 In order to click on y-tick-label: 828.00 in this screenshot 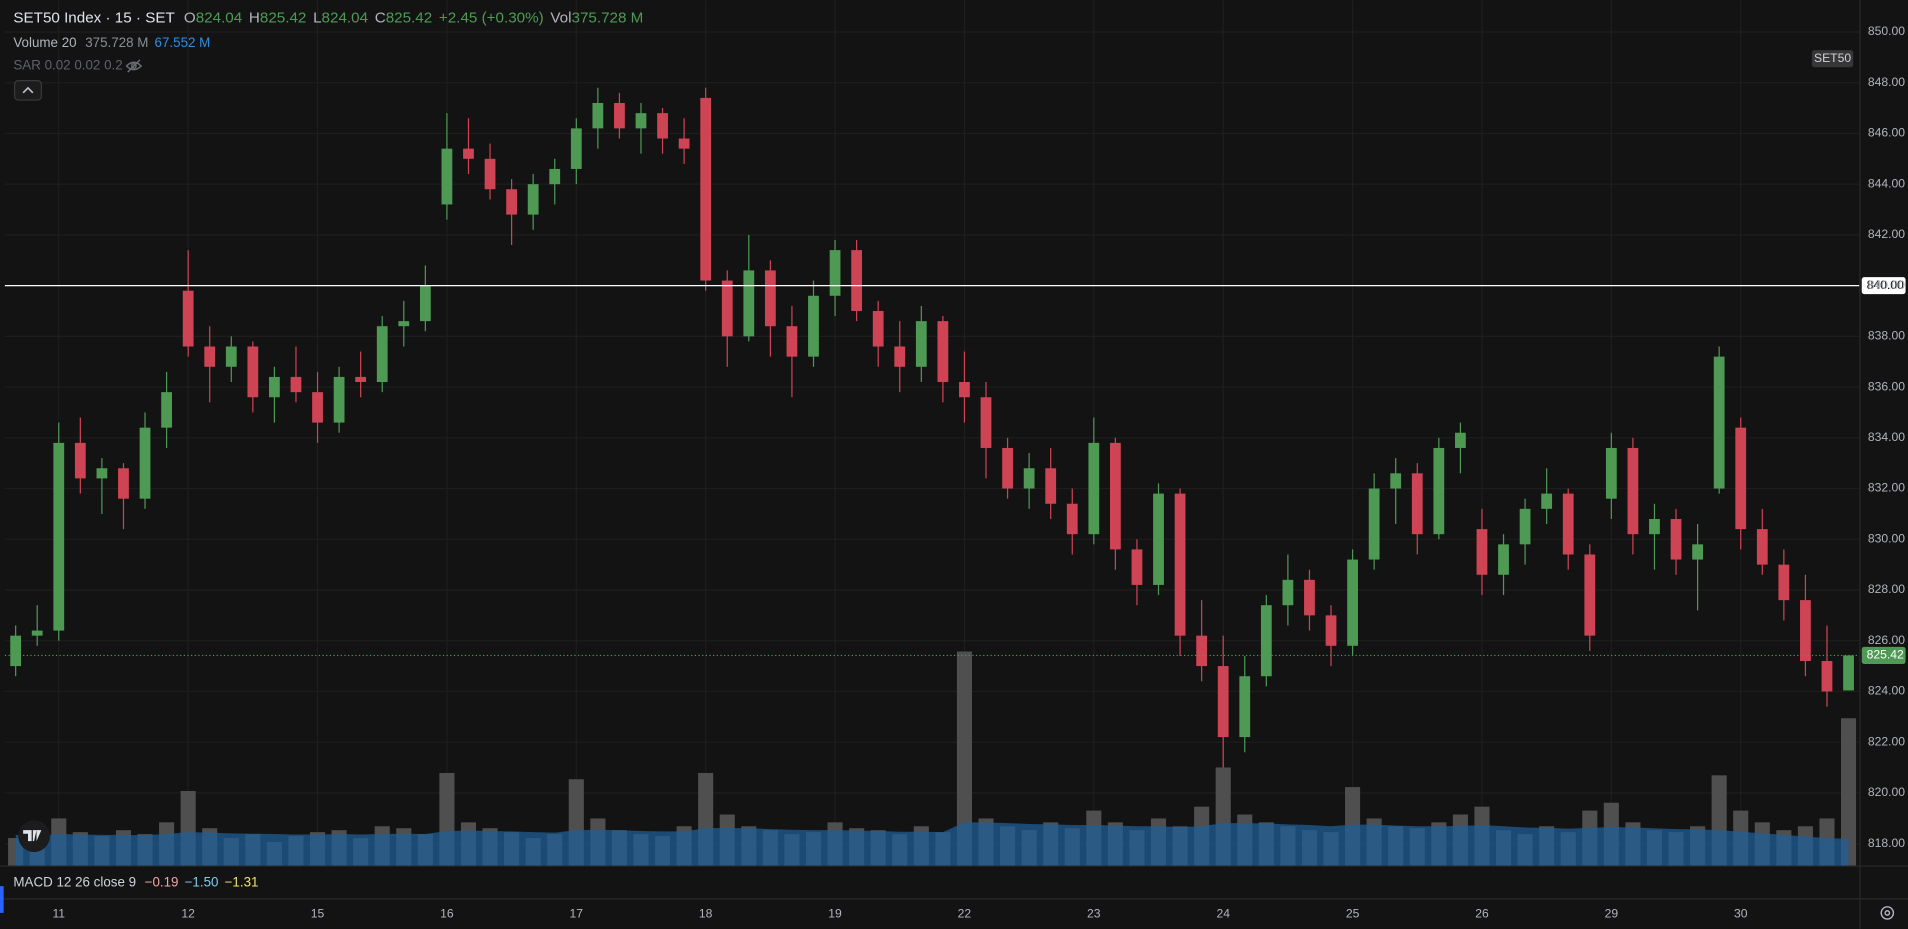, I will do `click(1886, 589)`.